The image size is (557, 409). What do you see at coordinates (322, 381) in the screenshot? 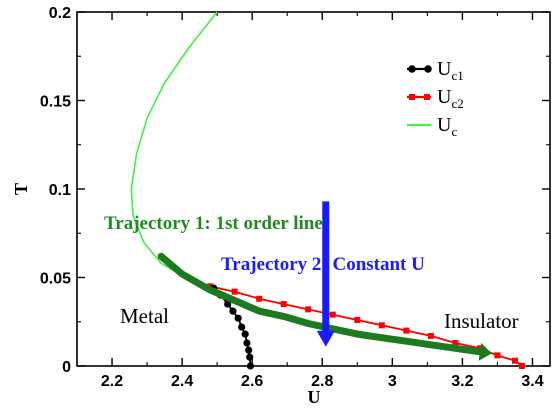
I see `x-tick-label: 2.8` at bounding box center [322, 381].